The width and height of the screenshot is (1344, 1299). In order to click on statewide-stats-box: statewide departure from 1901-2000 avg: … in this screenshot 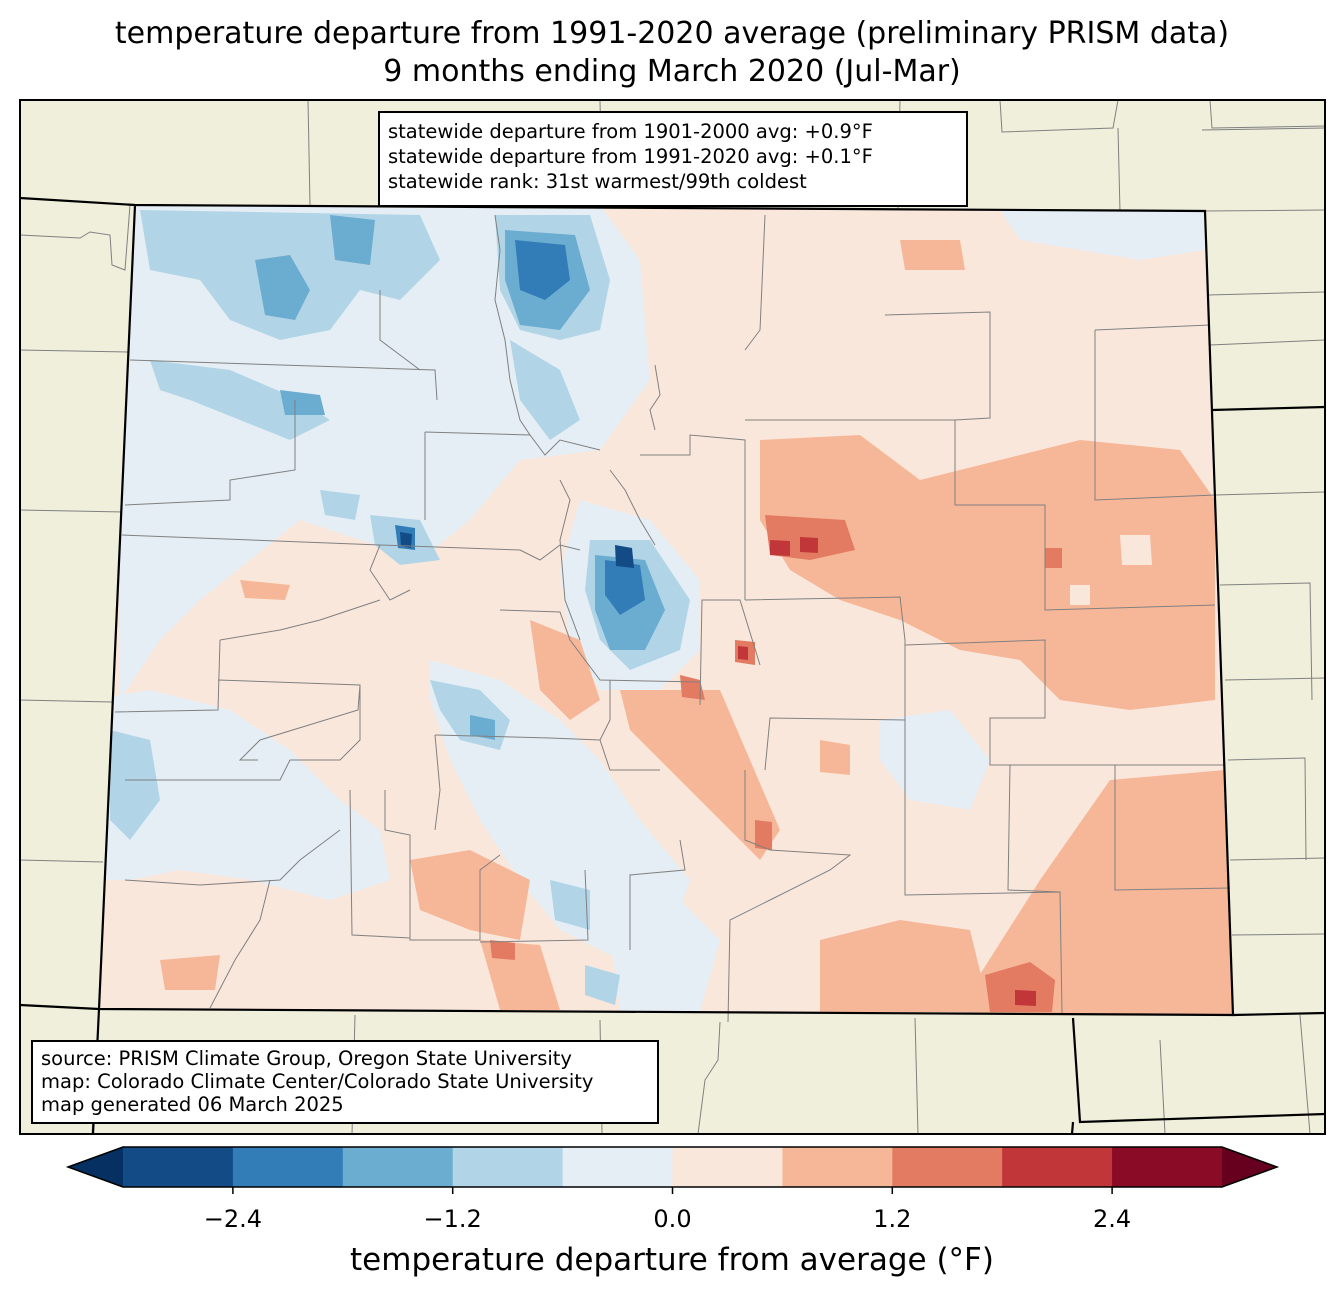, I will do `click(673, 159)`.